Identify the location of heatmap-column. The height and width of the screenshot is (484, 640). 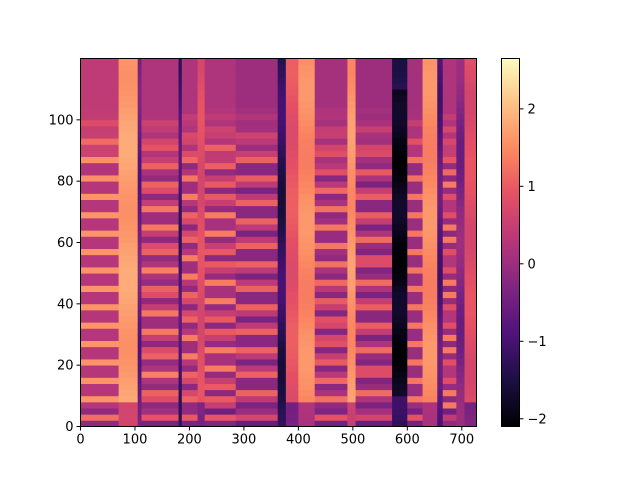
(415, 242).